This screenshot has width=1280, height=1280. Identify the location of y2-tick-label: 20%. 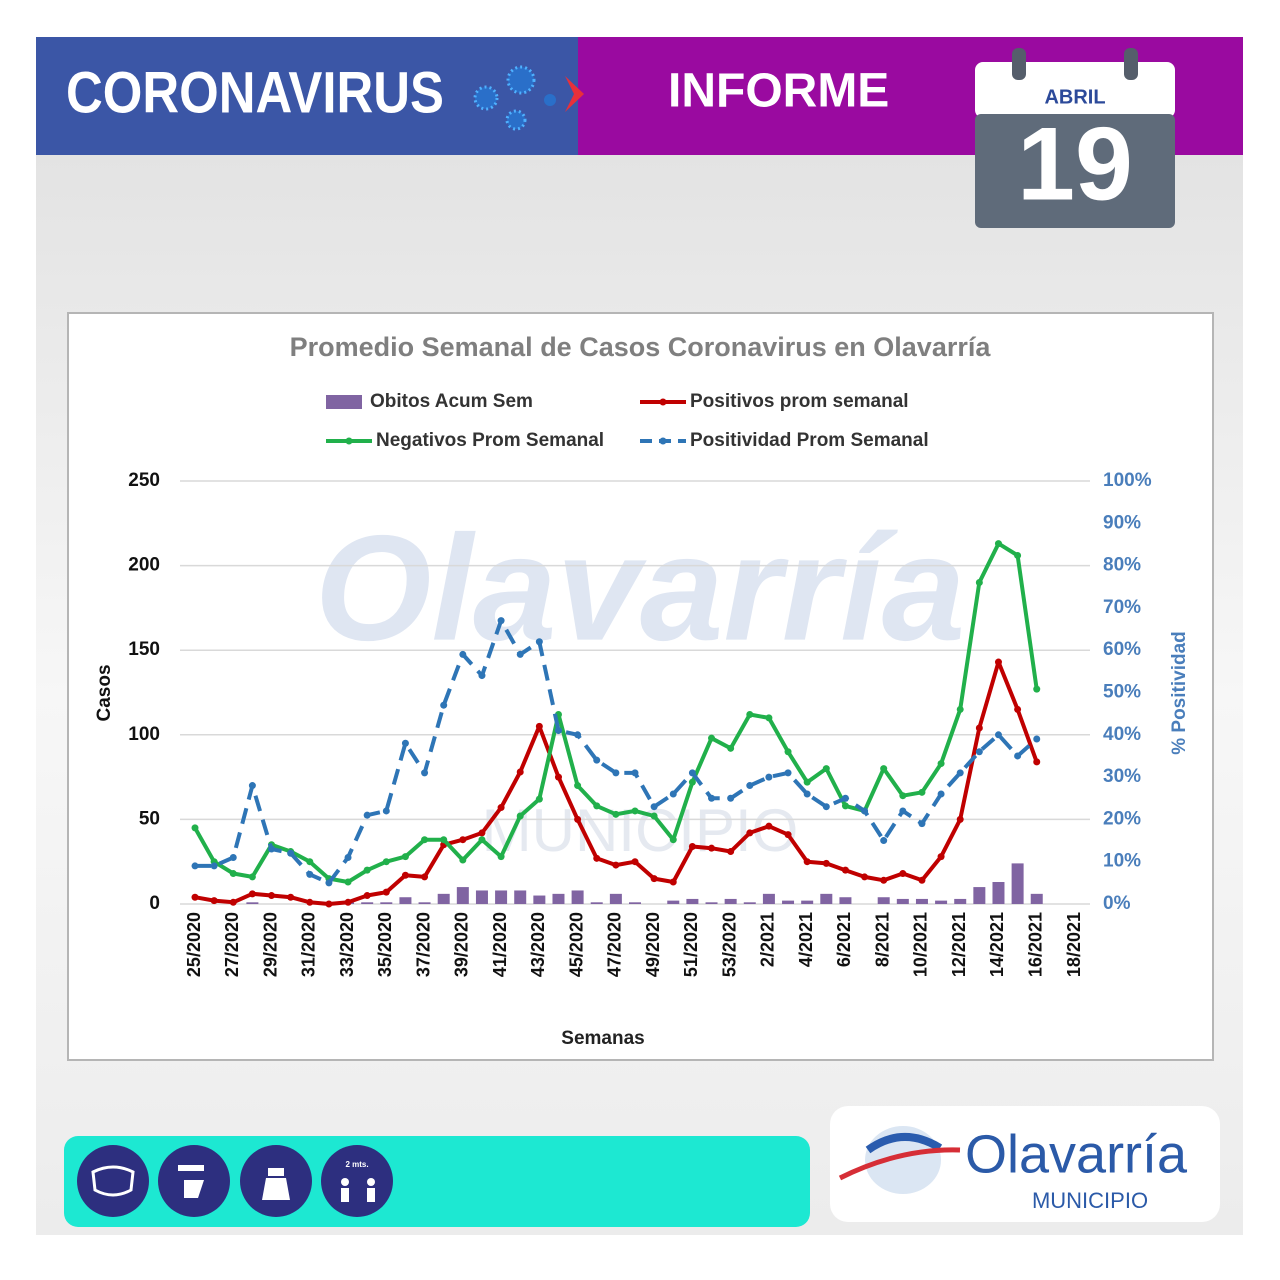
(1122, 818).